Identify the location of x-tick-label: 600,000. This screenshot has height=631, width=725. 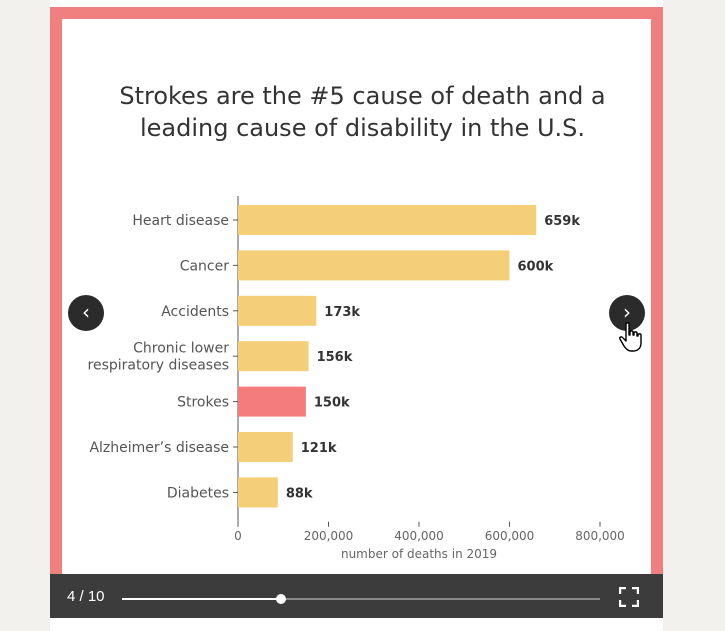
(510, 536).